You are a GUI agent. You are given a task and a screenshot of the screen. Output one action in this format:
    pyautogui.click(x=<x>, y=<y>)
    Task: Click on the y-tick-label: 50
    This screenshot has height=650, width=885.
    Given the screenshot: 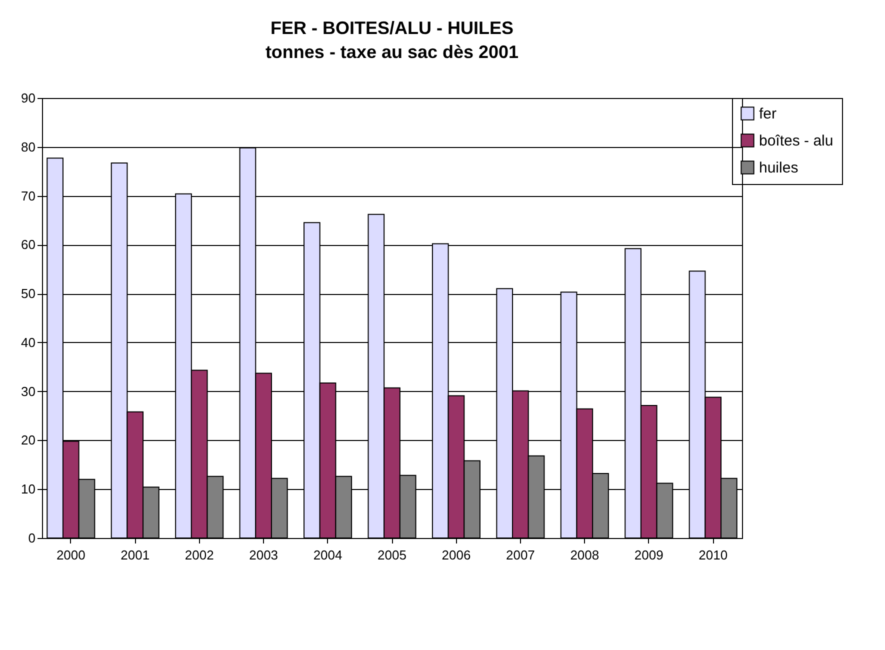 What is the action you would take?
    pyautogui.click(x=28, y=294)
    